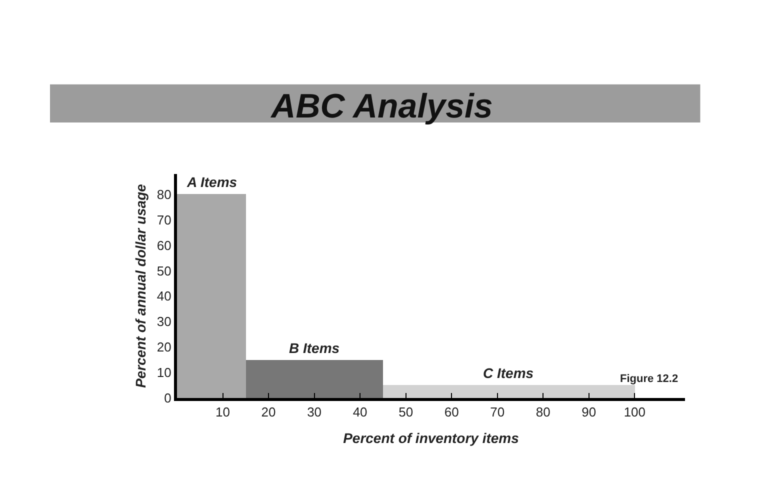 The width and height of the screenshot is (764, 503). What do you see at coordinates (589, 412) in the screenshot?
I see `x-tick-label: 90` at bounding box center [589, 412].